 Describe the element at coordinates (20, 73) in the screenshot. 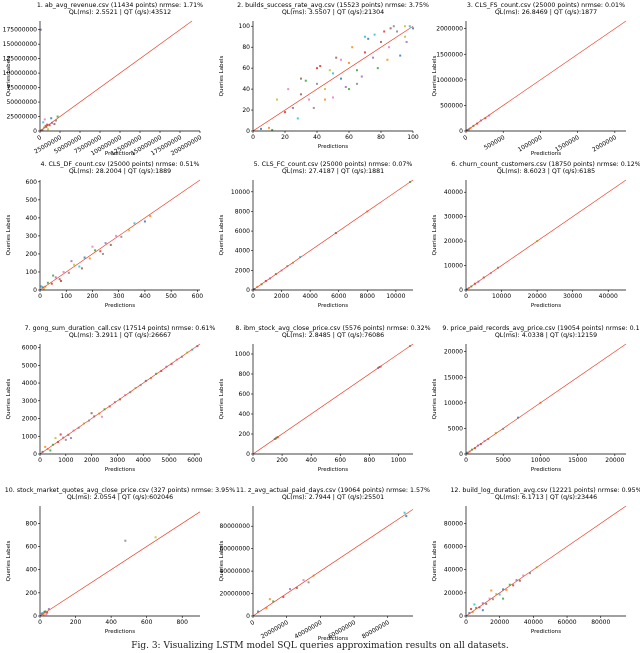

I see `y-tick-label: 100000000` at that location.